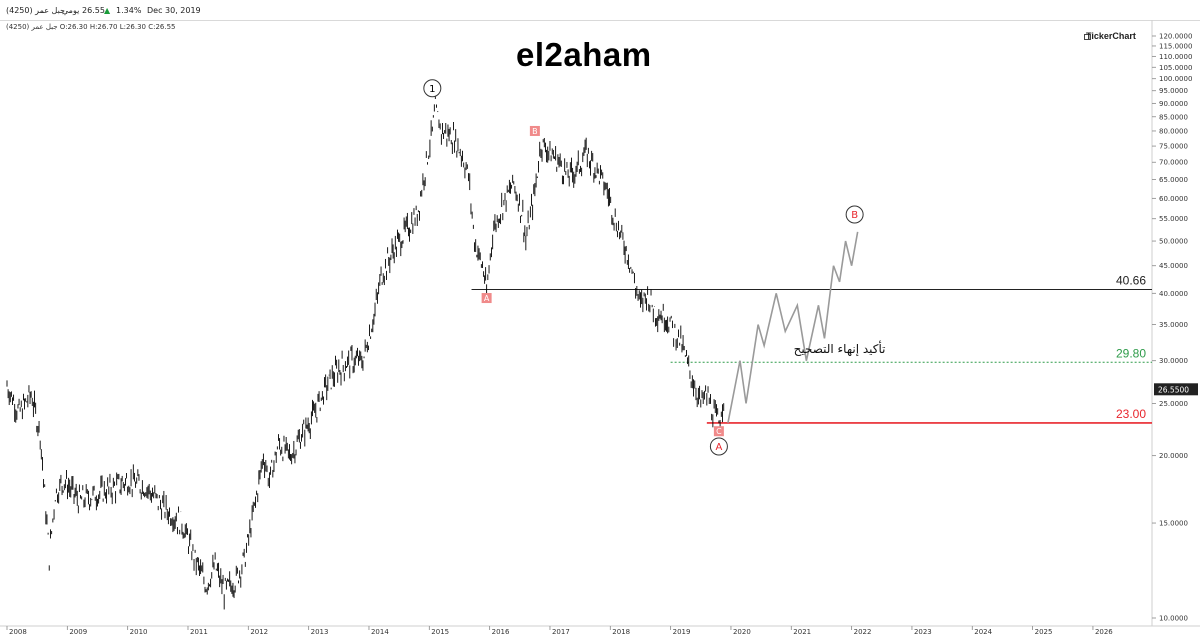 The image size is (1200, 636). Describe the element at coordinates (1173, 266) in the screenshot. I see `y-tick-label: 45.0000` at that location.